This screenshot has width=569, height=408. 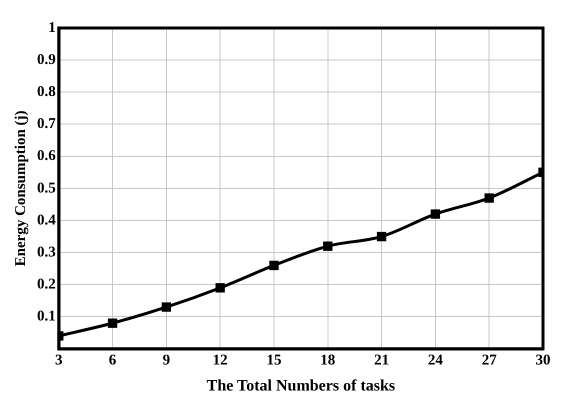 I want to click on y-tick-label: 1, so click(x=52, y=28).